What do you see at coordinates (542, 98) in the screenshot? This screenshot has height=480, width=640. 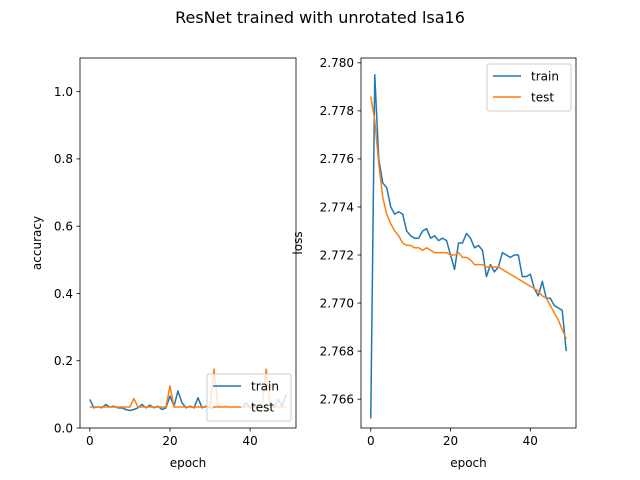 I see `loss-legend-label-test: test` at bounding box center [542, 98].